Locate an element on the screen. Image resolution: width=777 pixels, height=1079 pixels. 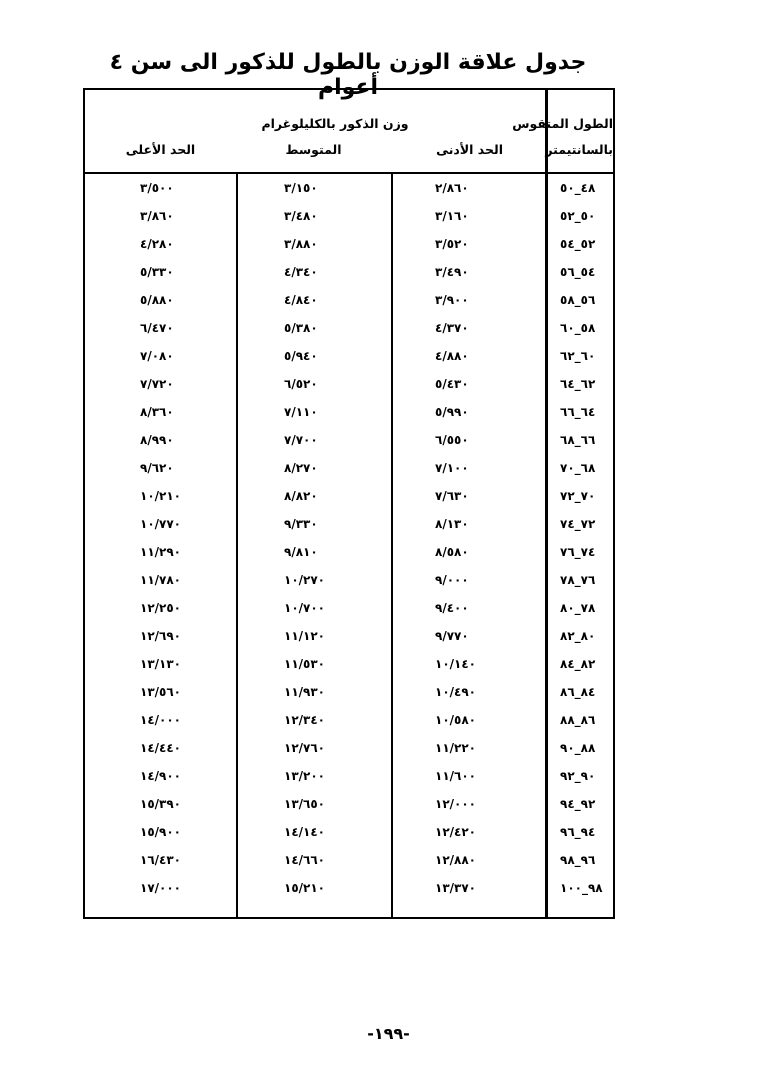
cell-avg: ٩/٨١٠ is located at coordinates (301, 552).